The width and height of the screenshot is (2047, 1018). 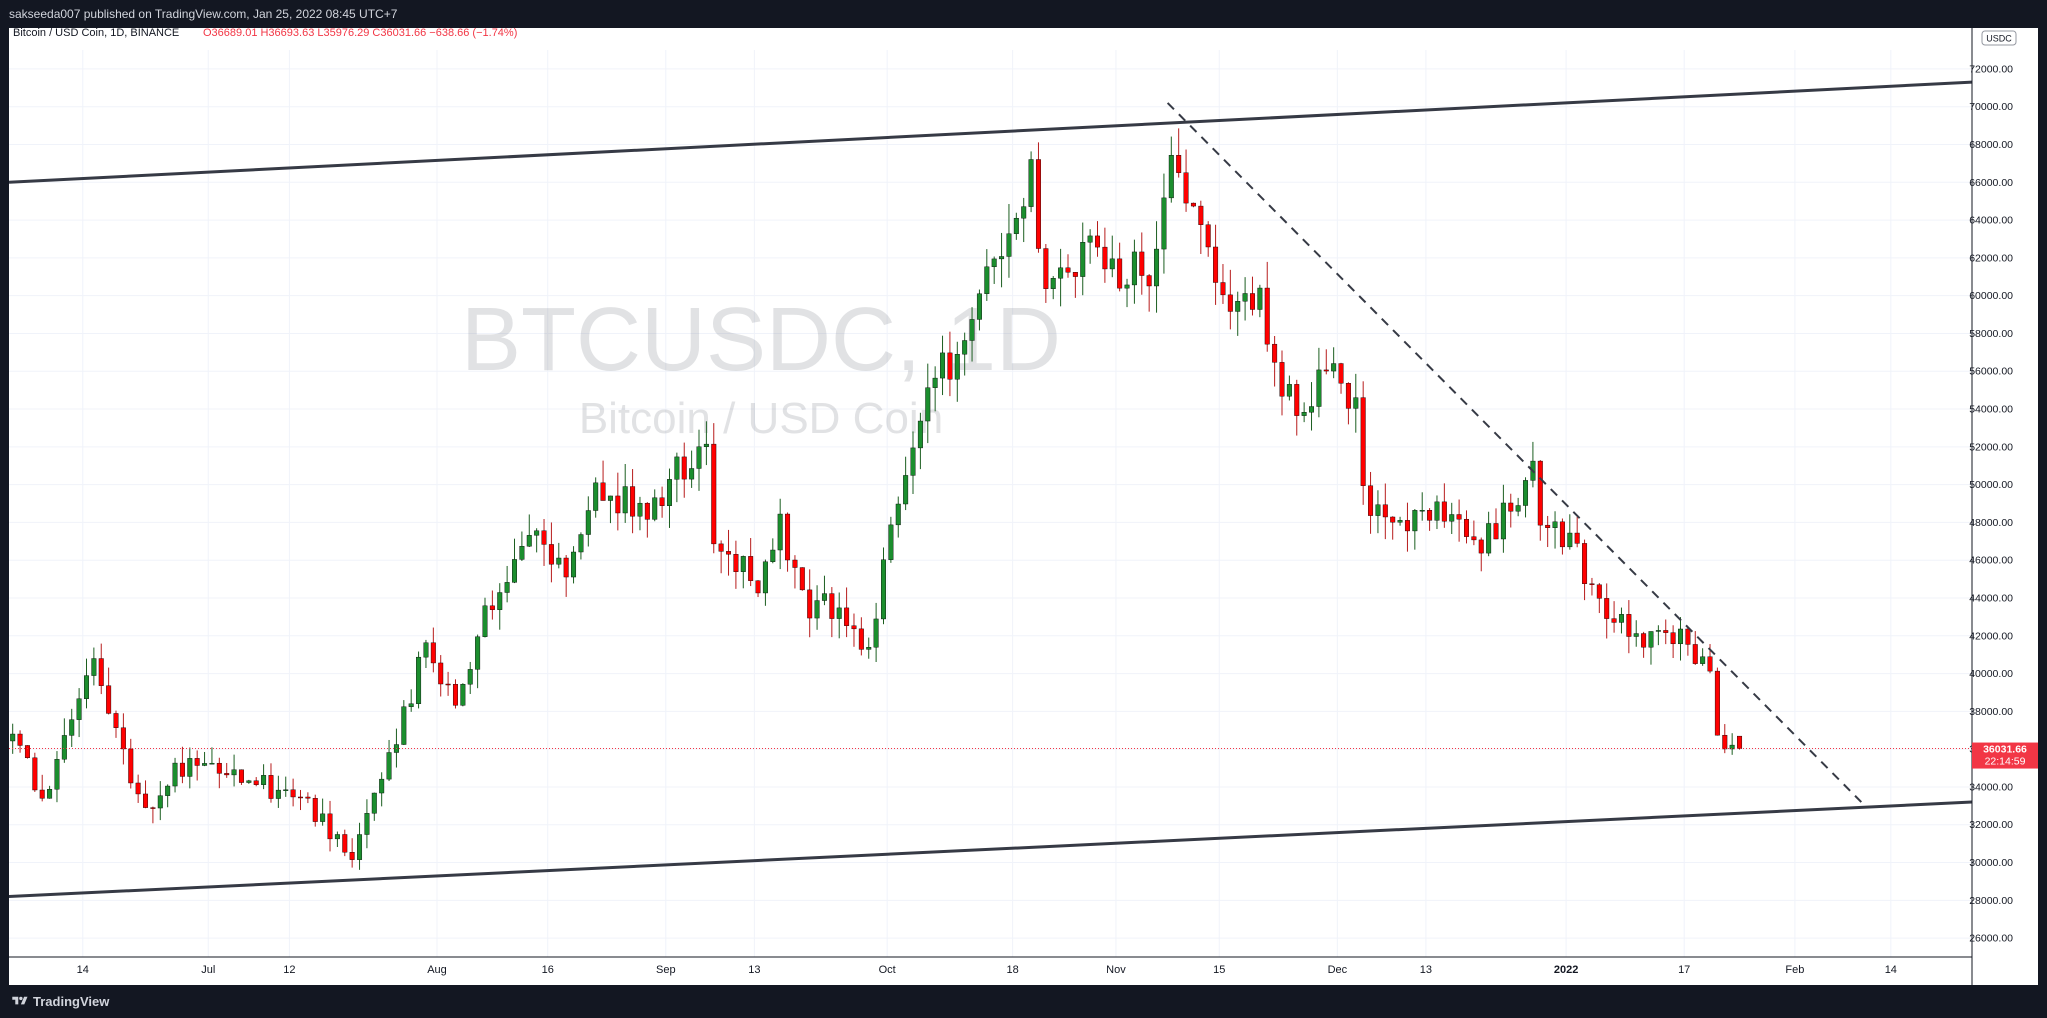 I want to click on x-tick-label: Sep, so click(x=666, y=970).